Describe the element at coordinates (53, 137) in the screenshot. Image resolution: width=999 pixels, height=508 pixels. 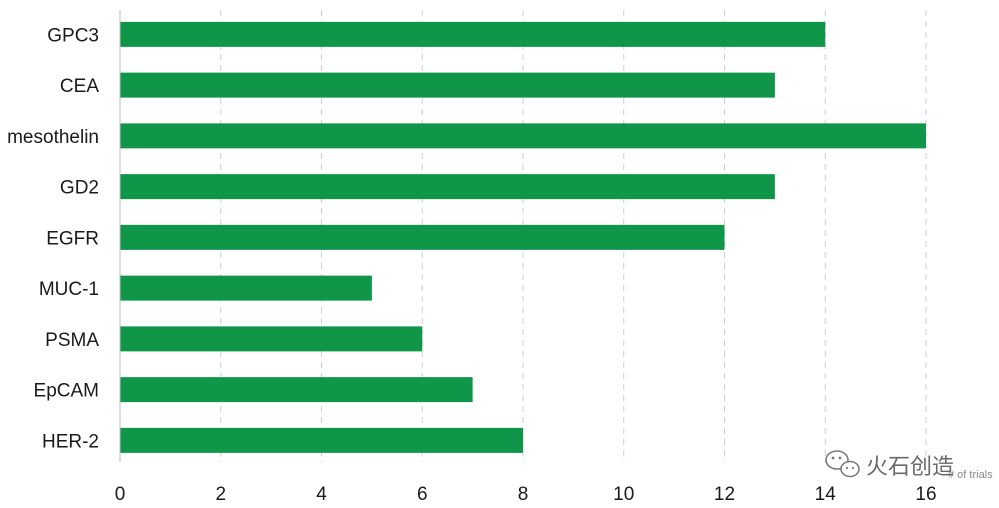
I see `category-label-mesothelin: mesothelin` at that location.